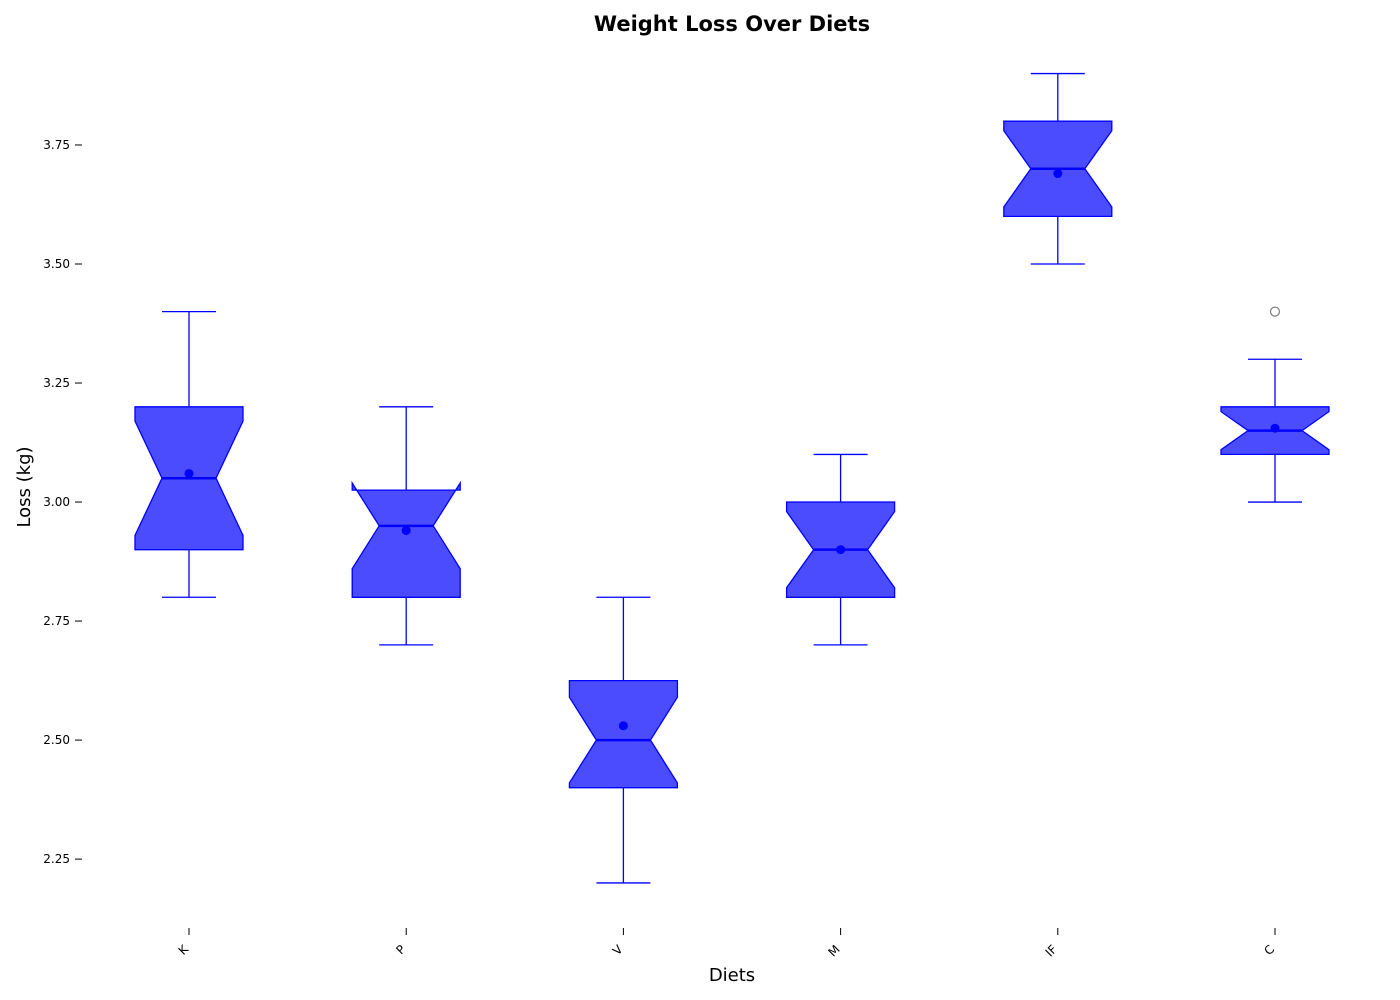  Describe the element at coordinates (732, 24) in the screenshot. I see `chart-title: Weight Loss Over Diets` at that location.